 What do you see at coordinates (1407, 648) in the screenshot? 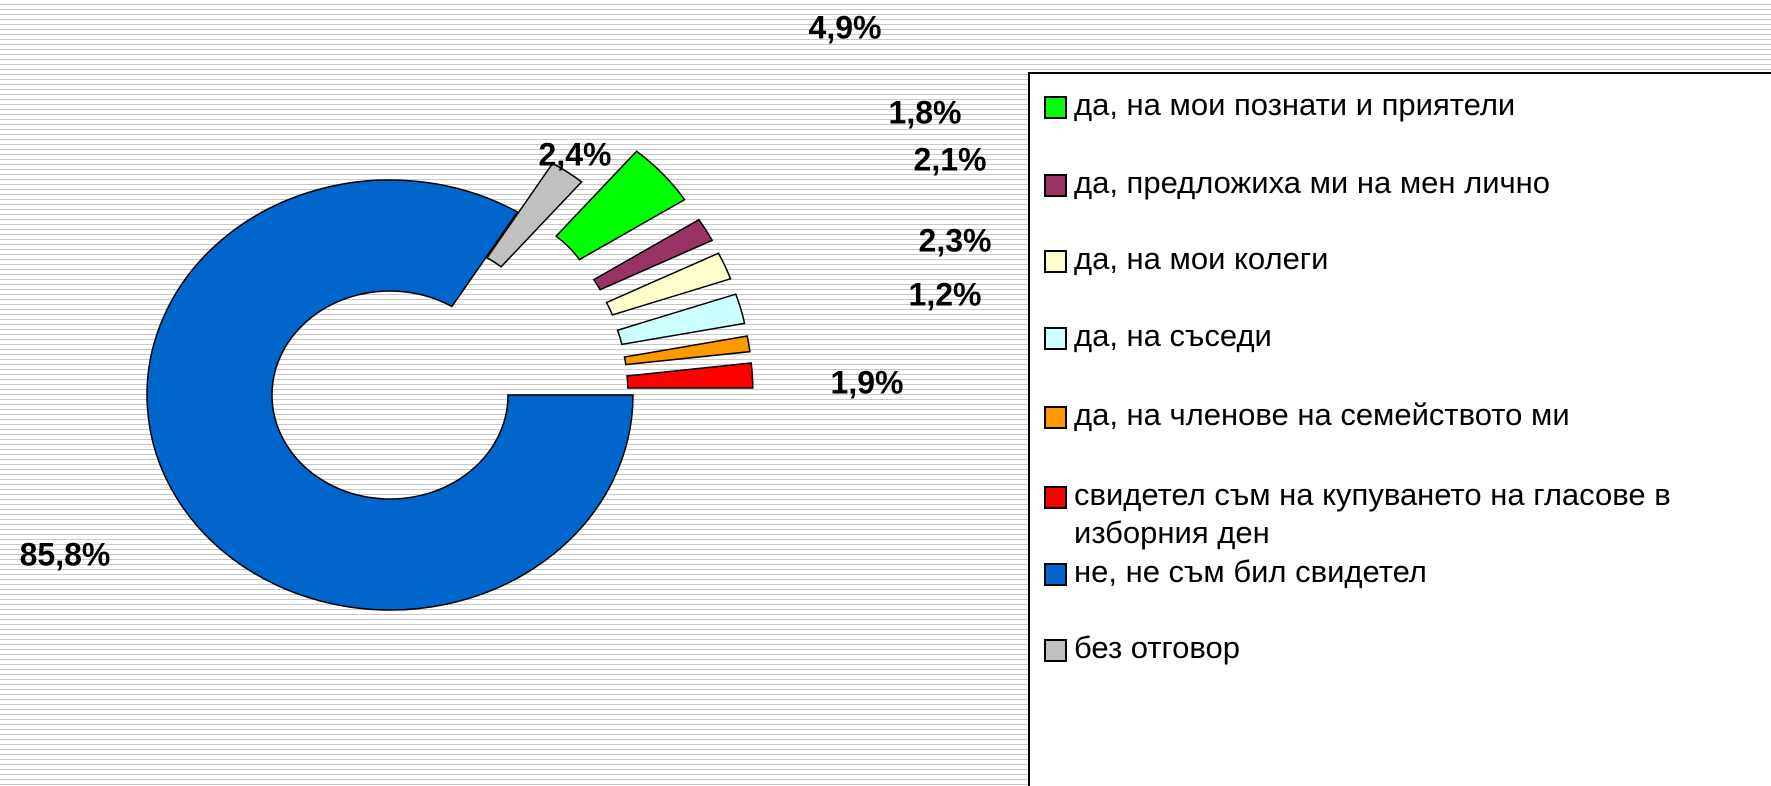
I see `legend-item: без отговор` at bounding box center [1407, 648].